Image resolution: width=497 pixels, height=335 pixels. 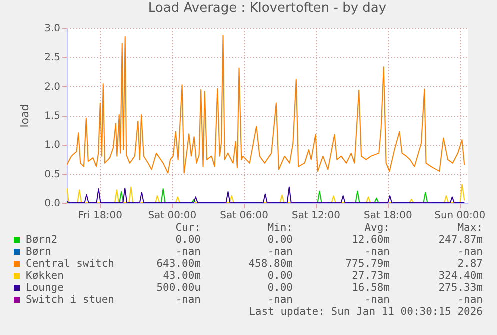 What do you see at coordinates (25, 116) in the screenshot?
I see `y-axis-title: load` at bounding box center [25, 116].